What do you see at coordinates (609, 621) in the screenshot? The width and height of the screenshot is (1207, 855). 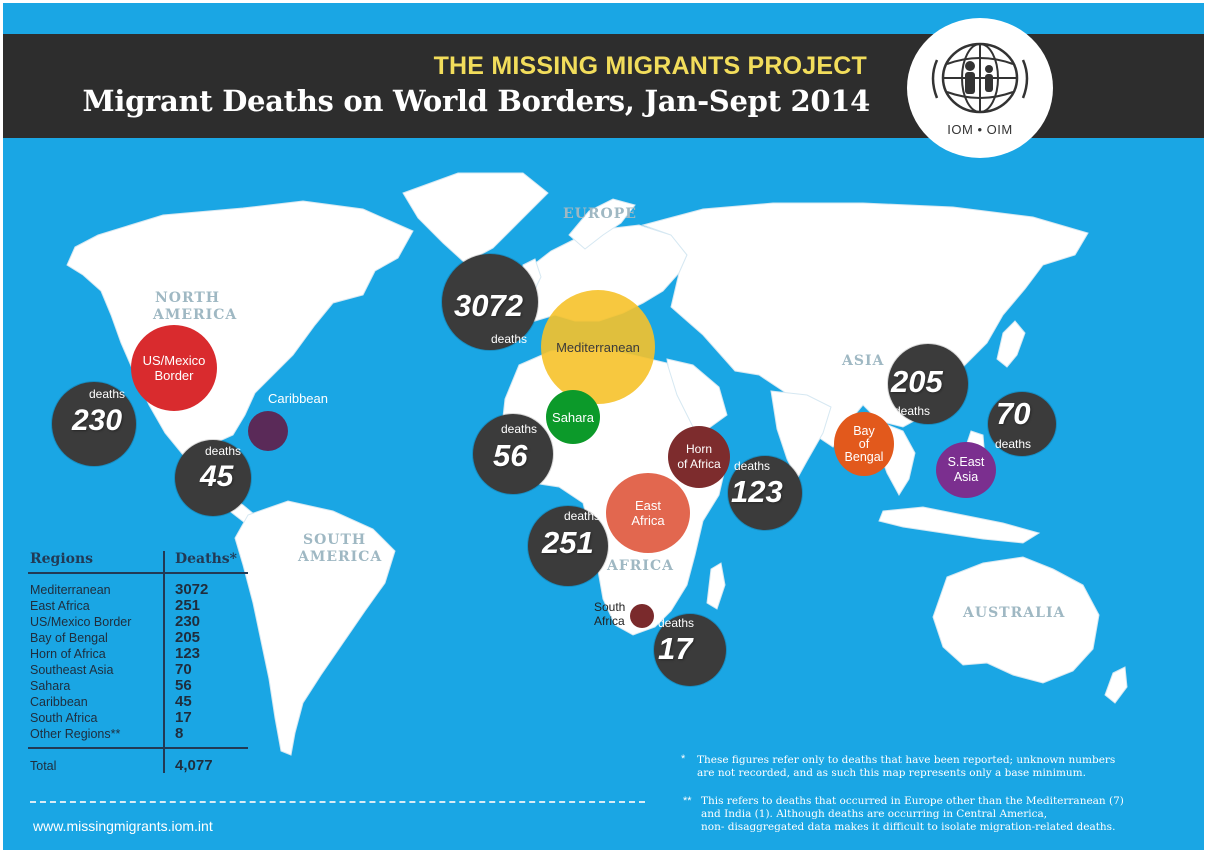 I see `region-label-south-africa-2: Africa` at bounding box center [609, 621].